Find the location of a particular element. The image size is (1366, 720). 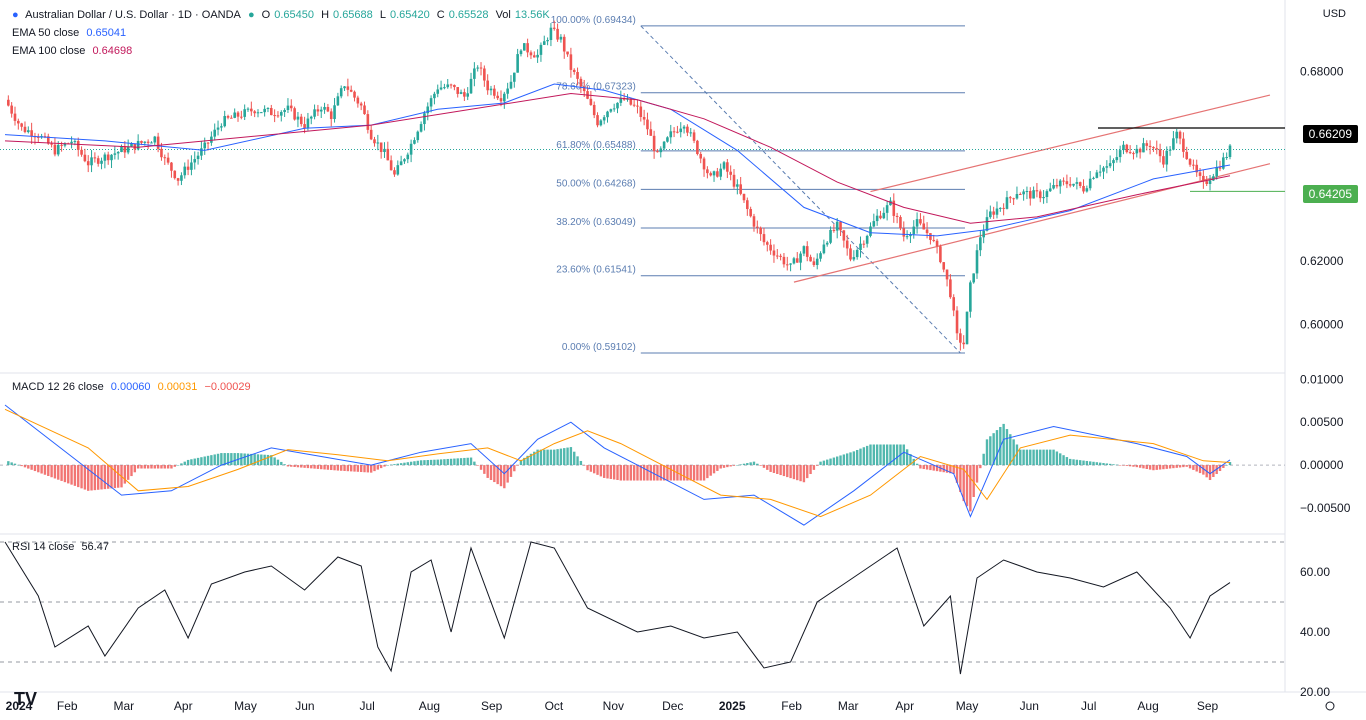

ema50-legend: EMA 50 close 0.65041 is located at coordinates (71, 33).